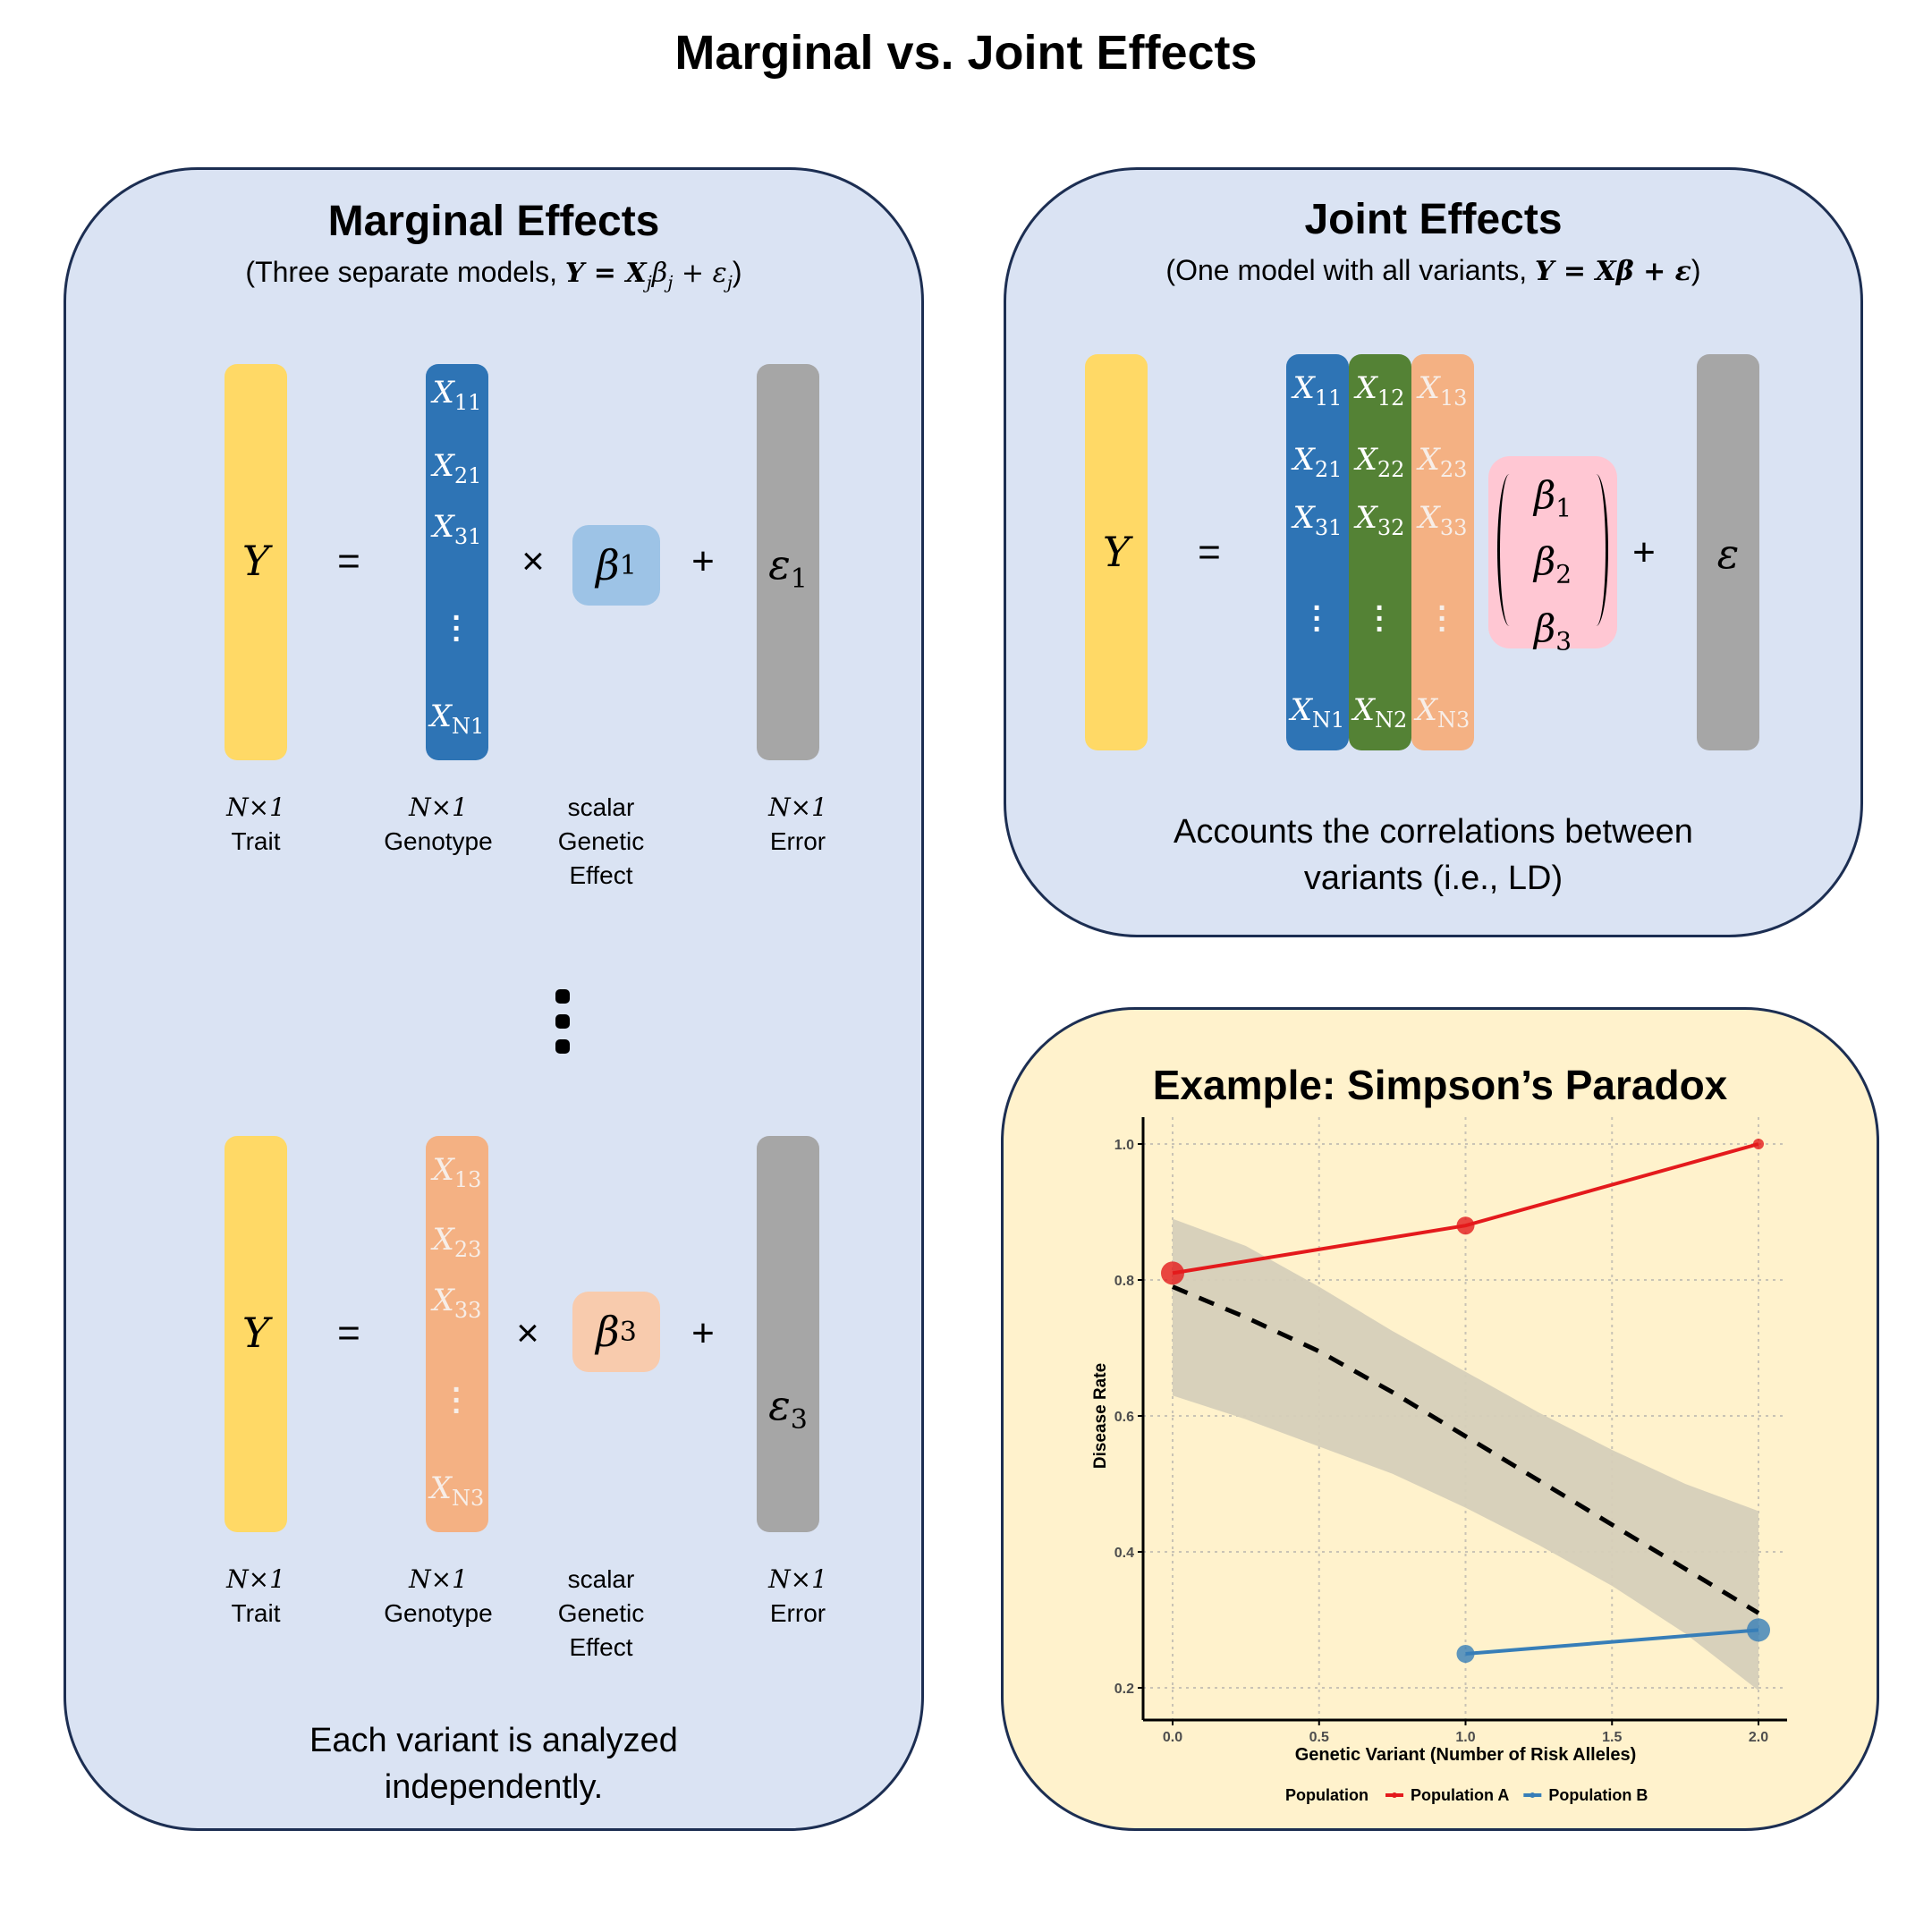 Image resolution: width=1932 pixels, height=1932 pixels. What do you see at coordinates (1124, 1417) in the screenshot?
I see `y-tick-label: 0.6` at bounding box center [1124, 1417].